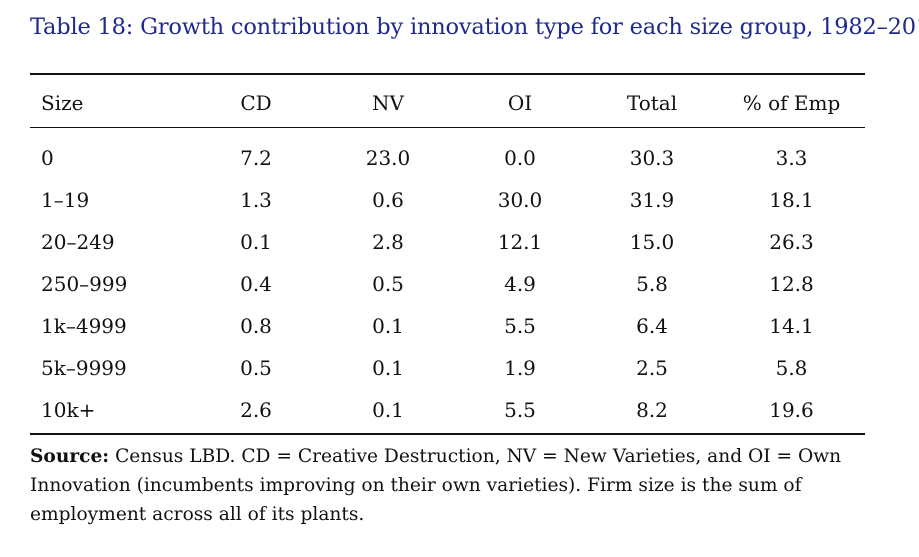  Describe the element at coordinates (256, 103) in the screenshot. I see `column-header-cd: CD` at that location.